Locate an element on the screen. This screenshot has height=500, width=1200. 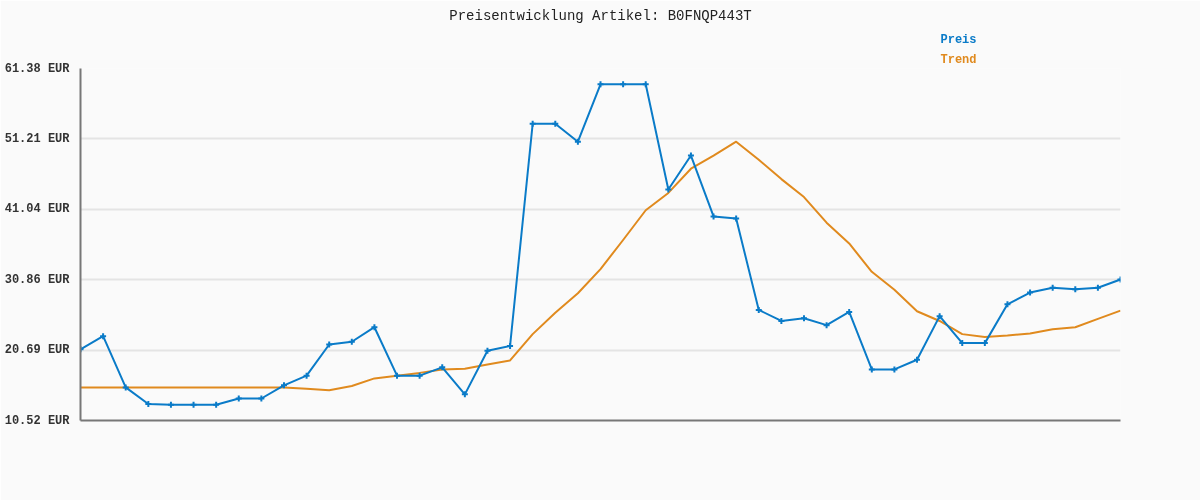
chart-title: Preisentwicklung Artikel: B0FNQP443T is located at coordinates (600, 15).